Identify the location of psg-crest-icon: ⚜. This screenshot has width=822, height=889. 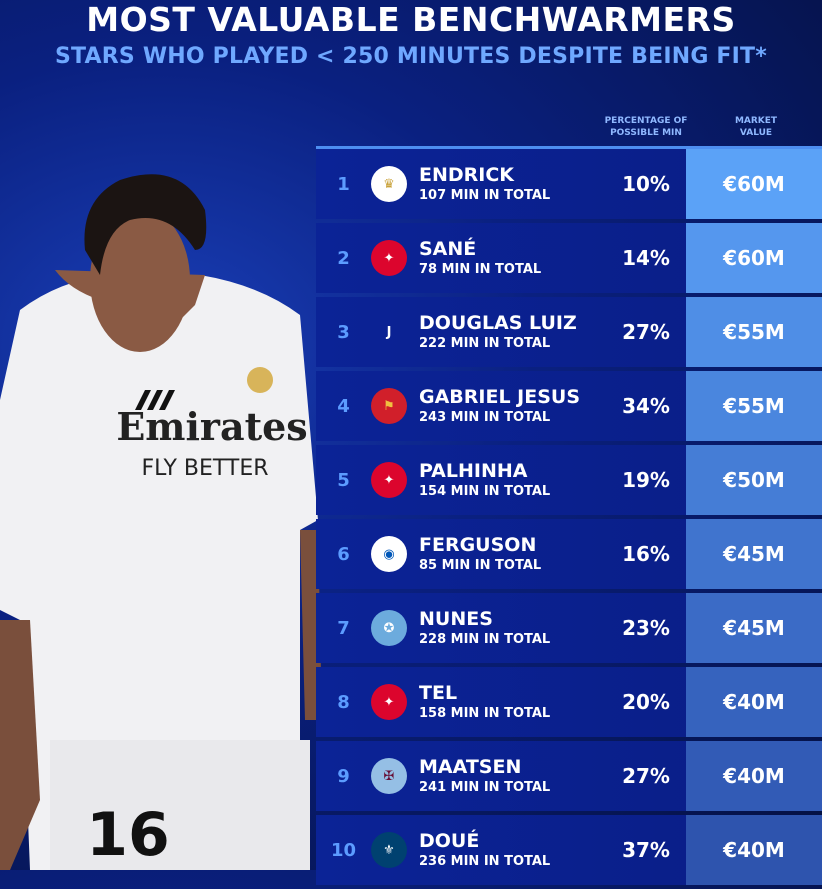
(389, 850).